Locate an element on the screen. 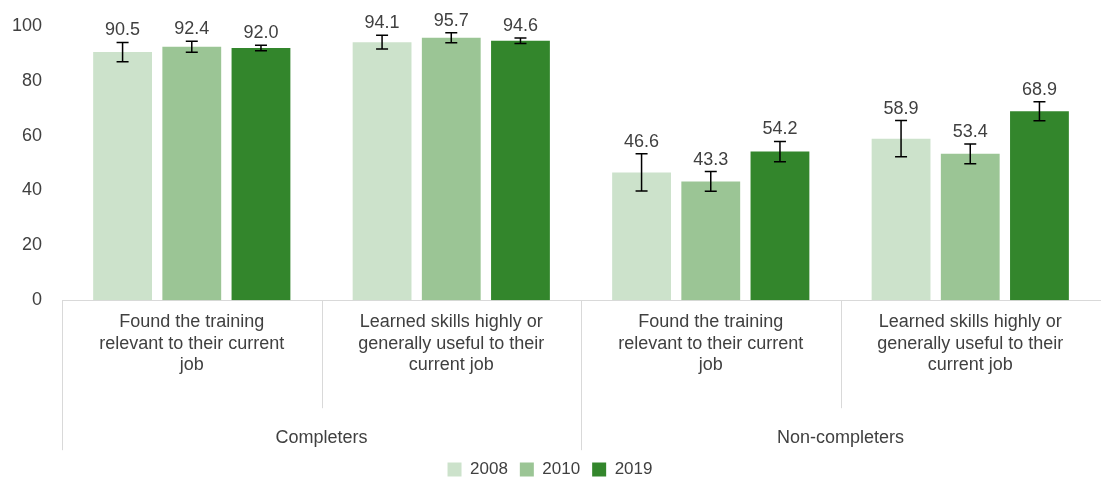  y-tick-label: 40 is located at coordinates (32, 189).